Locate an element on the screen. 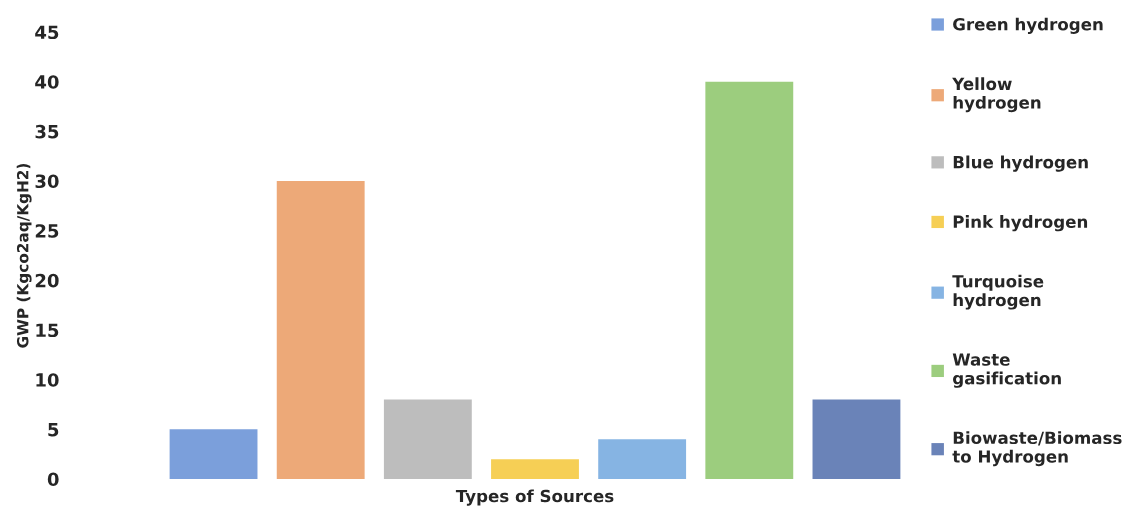 Image resolution: width=1137 pixels, height=531 pixels. y-tick-label: 15 is located at coordinates (47, 330).